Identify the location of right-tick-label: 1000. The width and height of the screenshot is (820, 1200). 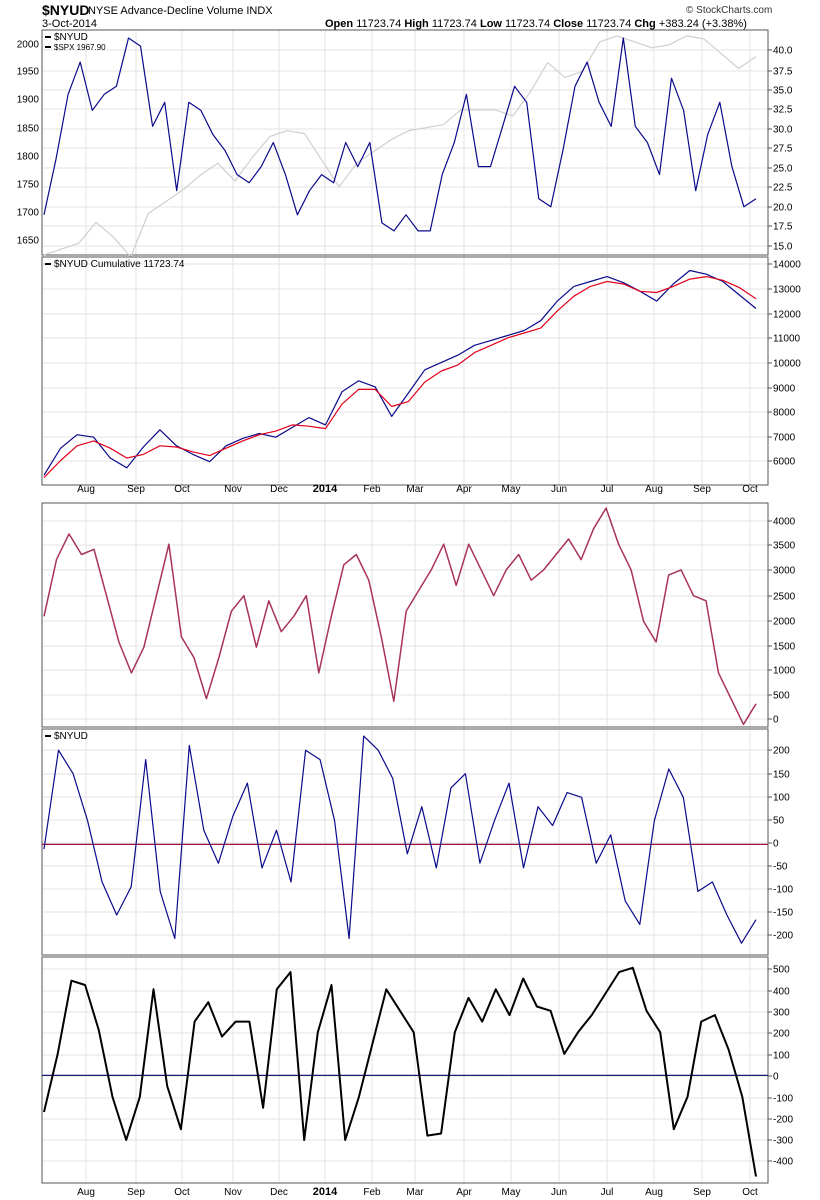
(784, 671).